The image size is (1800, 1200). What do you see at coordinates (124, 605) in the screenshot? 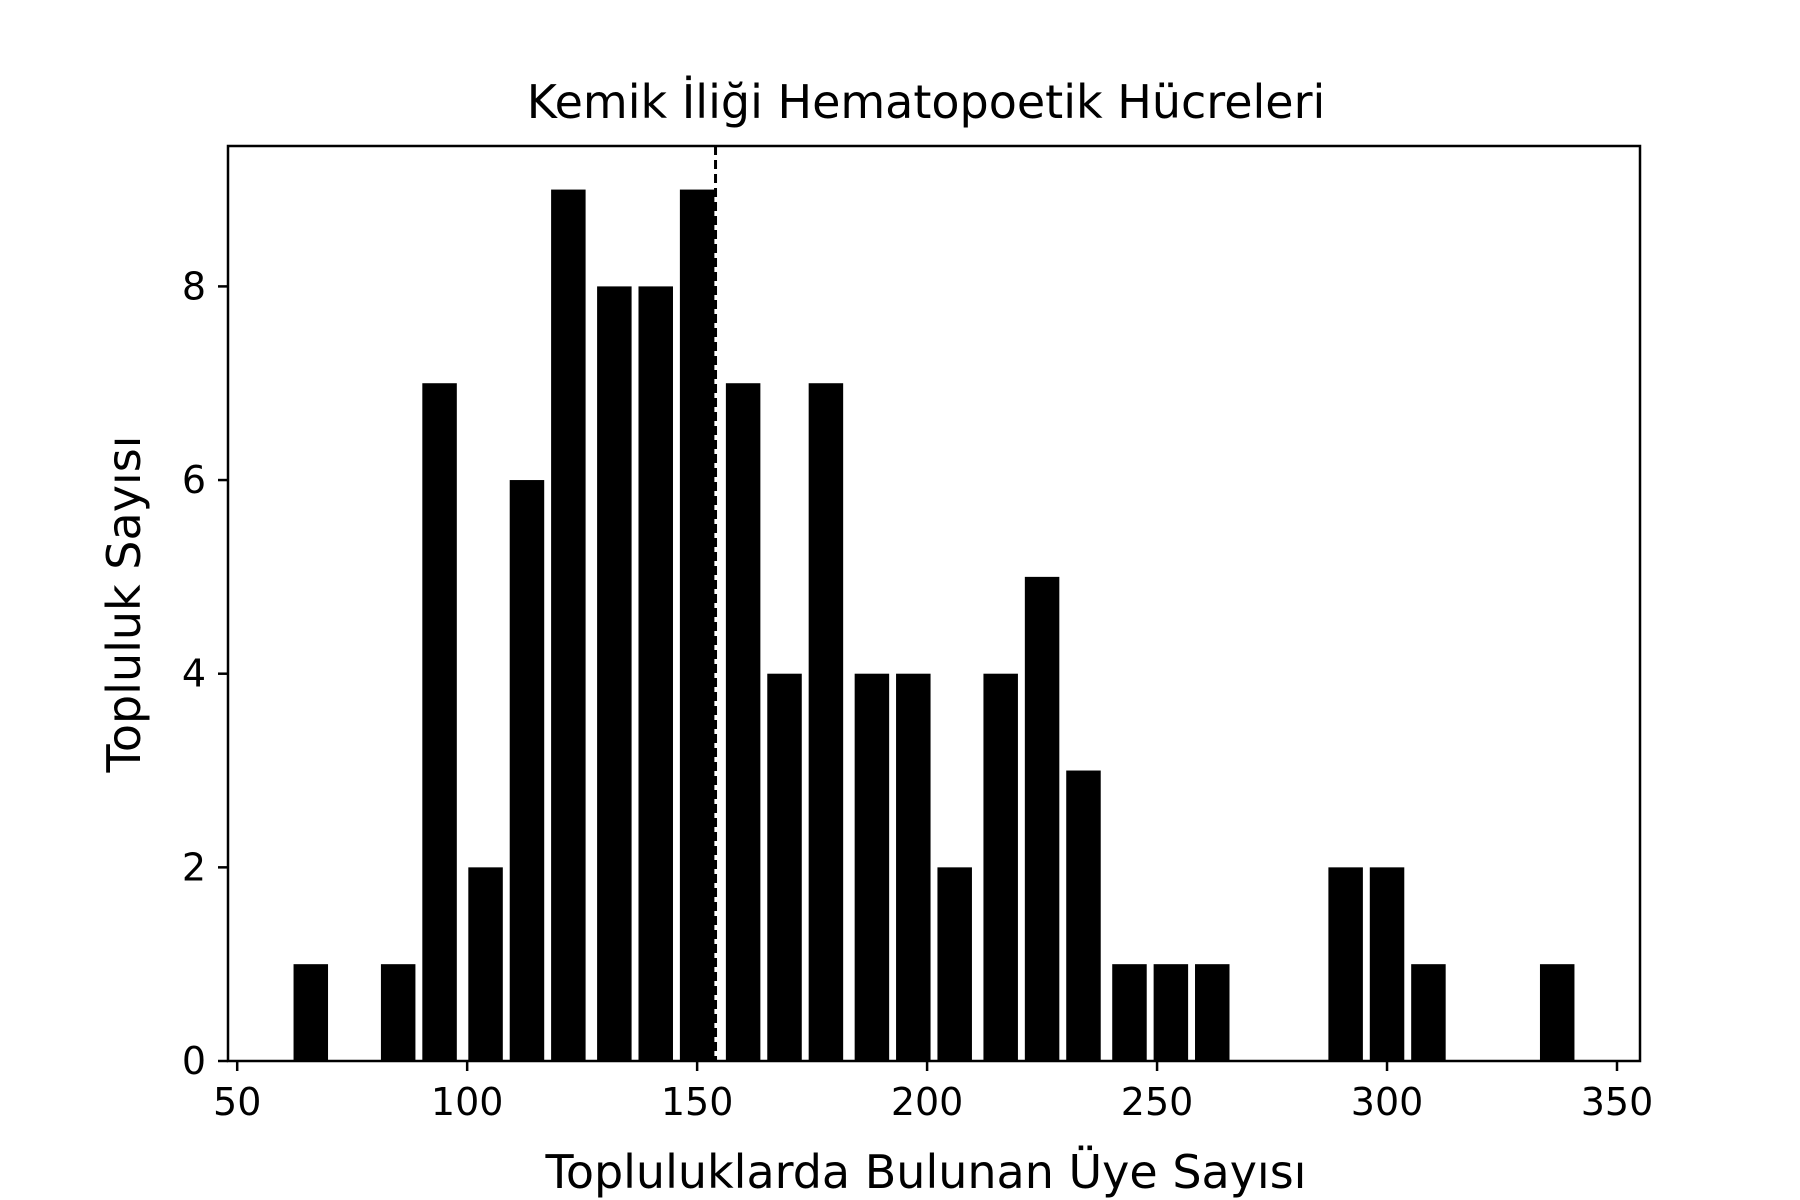
I see `y-axis-label: Topluluk Sayısı` at bounding box center [124, 605].